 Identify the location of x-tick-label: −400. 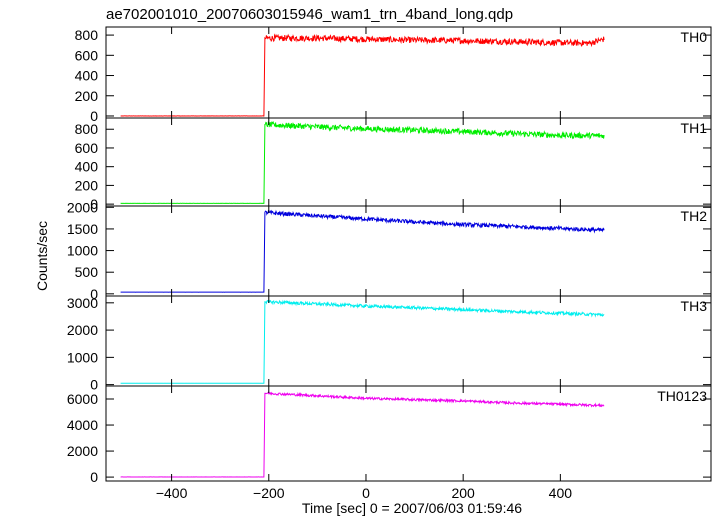
(172, 493).